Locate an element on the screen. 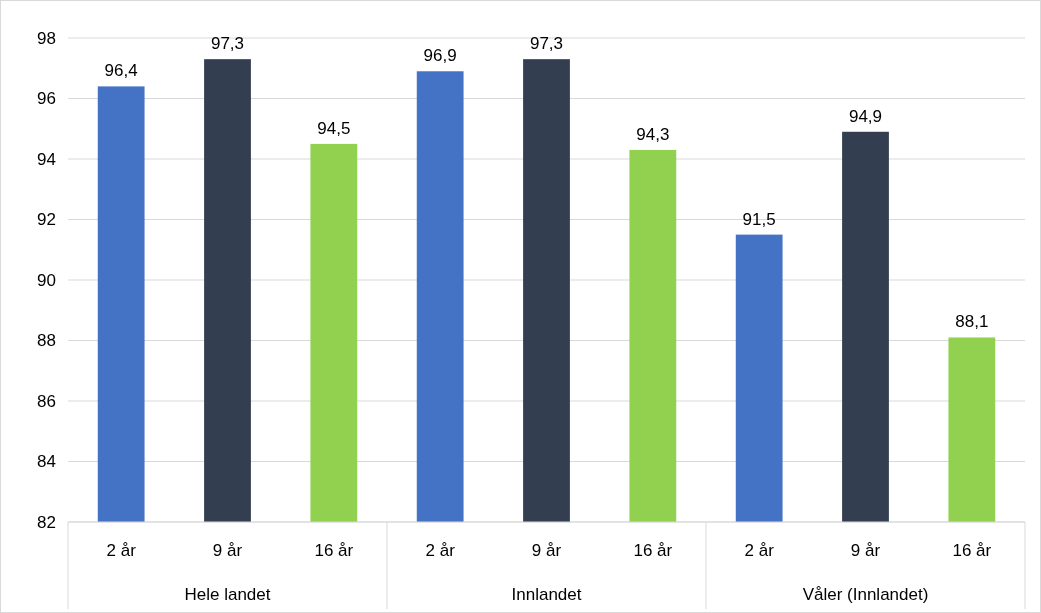 This screenshot has width=1041, height=613. series-label: 9 år is located at coordinates (227, 550).